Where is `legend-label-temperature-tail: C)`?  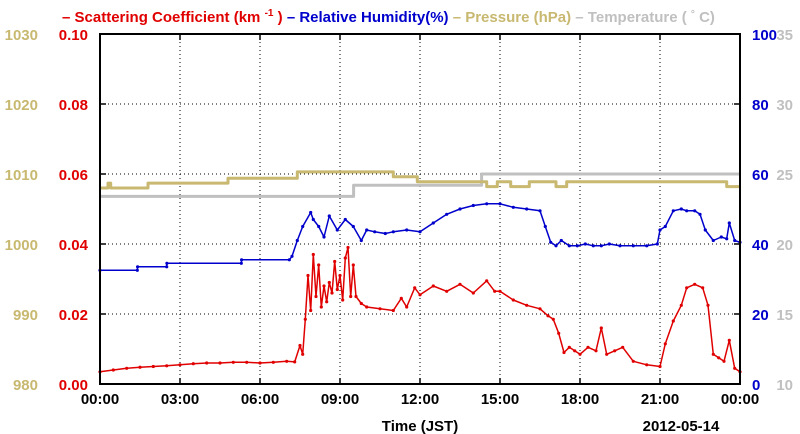
legend-label-temperature-tail: C) is located at coordinates (707, 17).